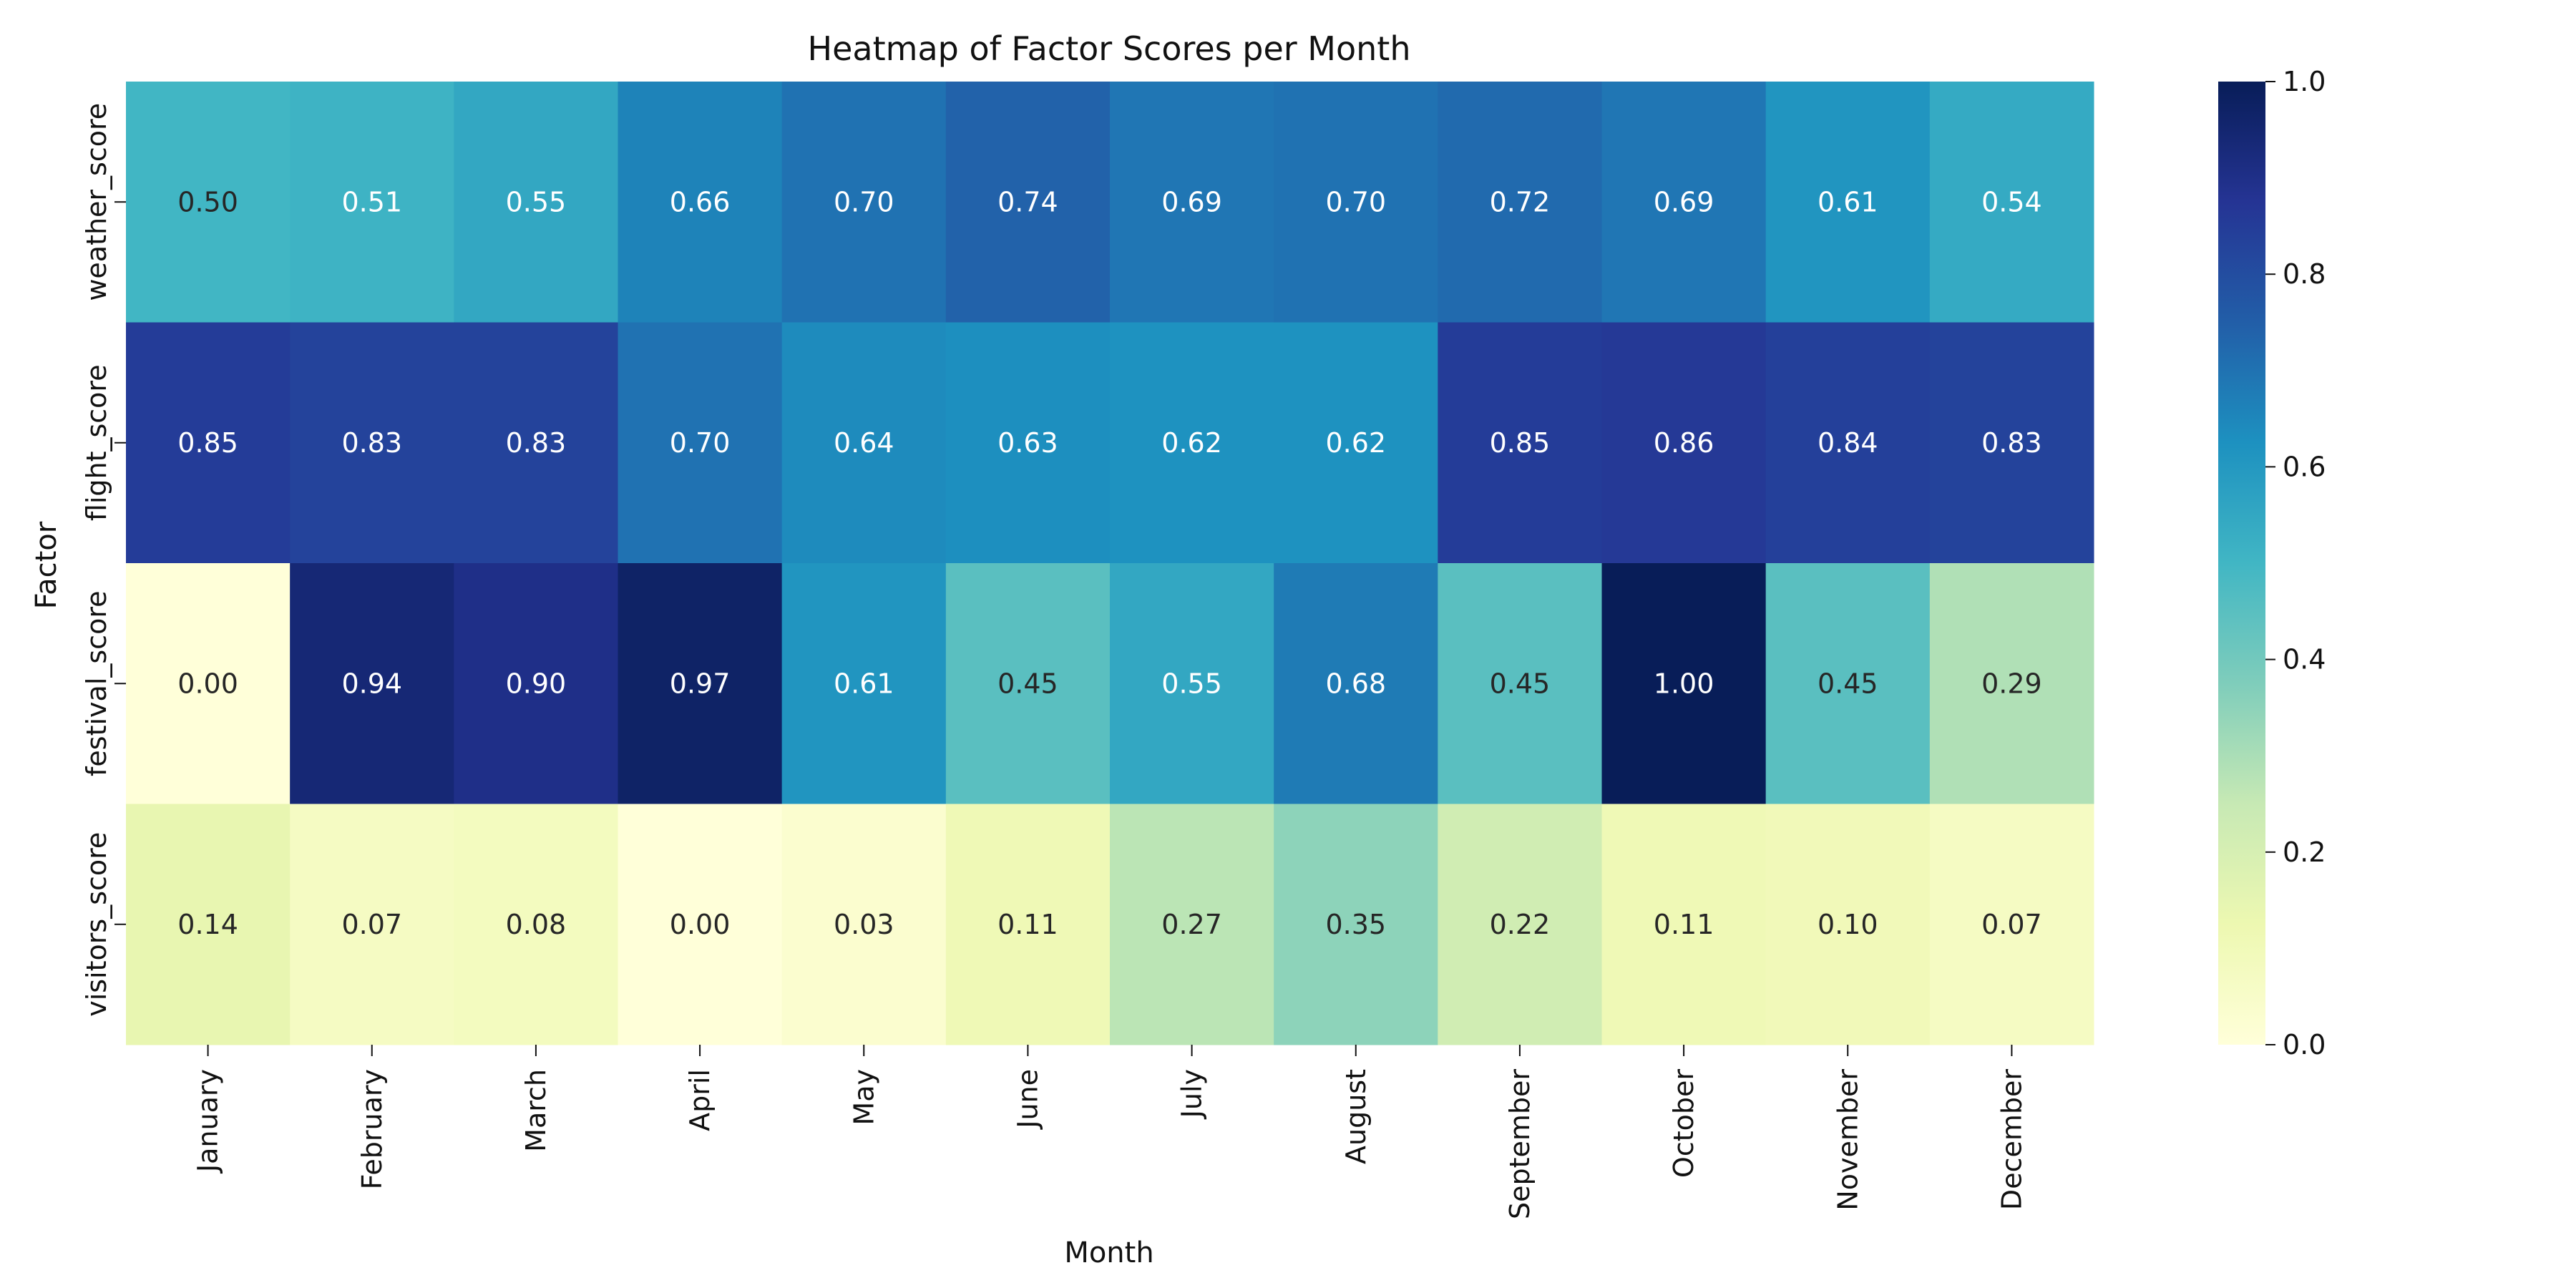 The image size is (2576, 1288). I want to click on heatmap-cell-weather_score-may, so click(864, 202).